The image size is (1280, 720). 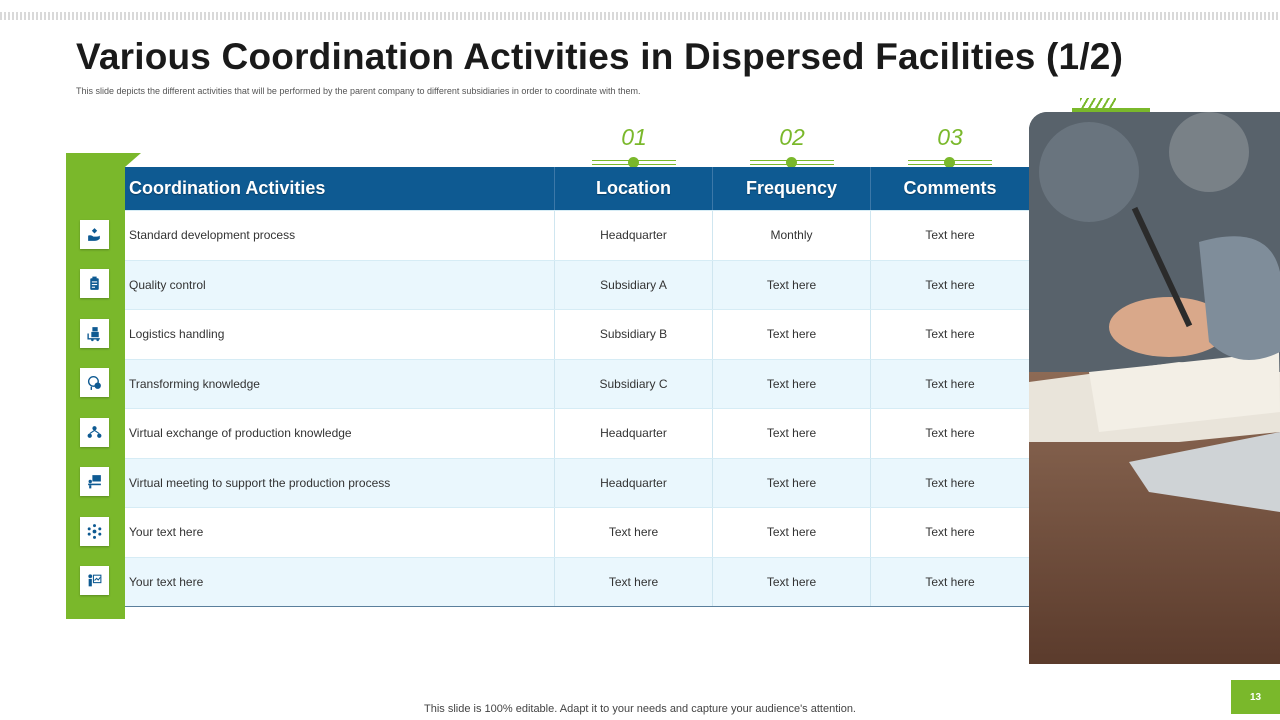 I want to click on network-people-icon, so click(x=94, y=432).